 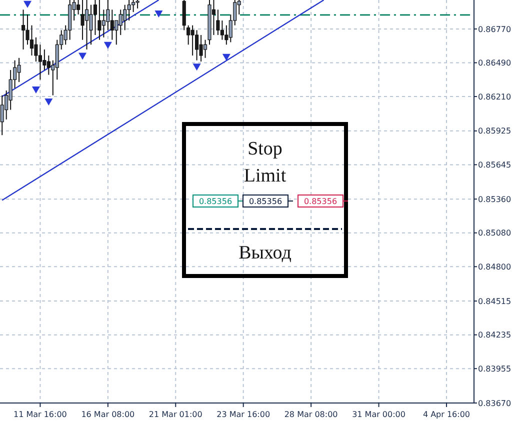 What do you see at coordinates (311, 414) in the screenshot?
I see `x-tick-label: 28 Mar 08:00` at bounding box center [311, 414].